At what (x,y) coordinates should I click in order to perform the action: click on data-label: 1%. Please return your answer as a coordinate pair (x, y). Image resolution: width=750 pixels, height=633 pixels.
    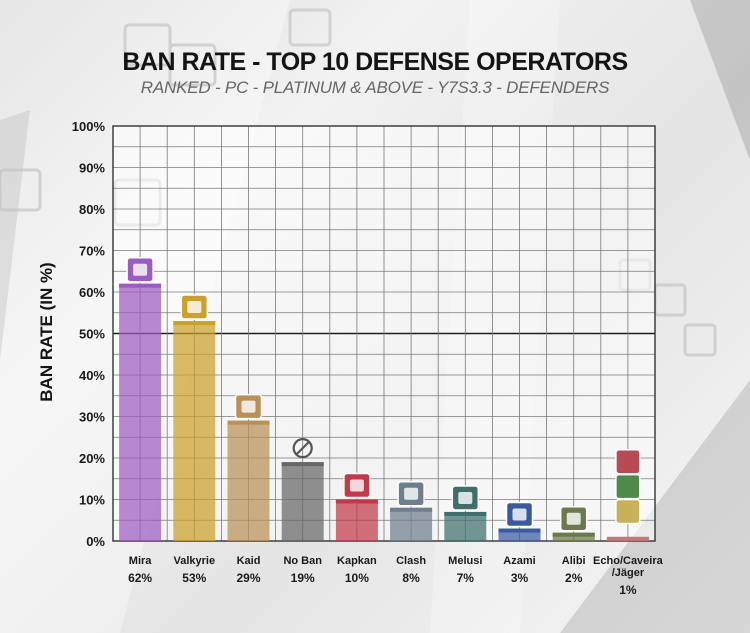
    Looking at the image, I should click on (628, 590).